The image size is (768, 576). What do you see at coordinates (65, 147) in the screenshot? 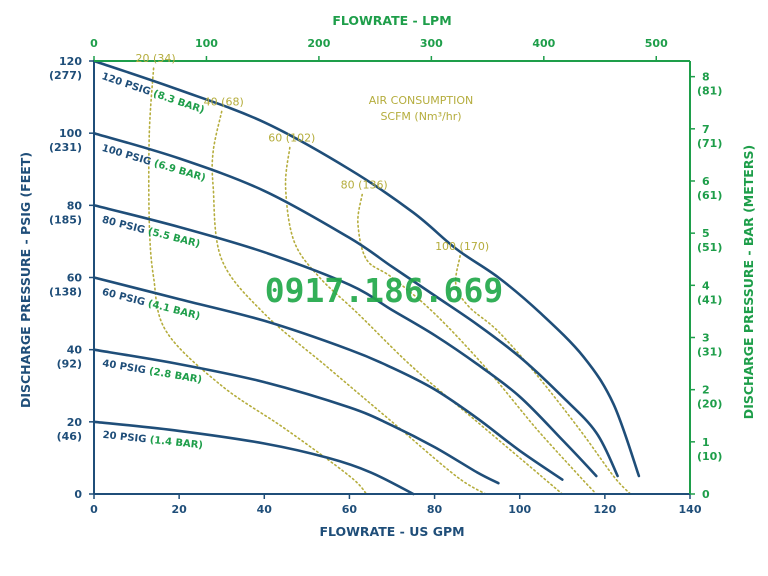
I see `y-tick-sublabel-left-5: (231)` at bounding box center [65, 147].